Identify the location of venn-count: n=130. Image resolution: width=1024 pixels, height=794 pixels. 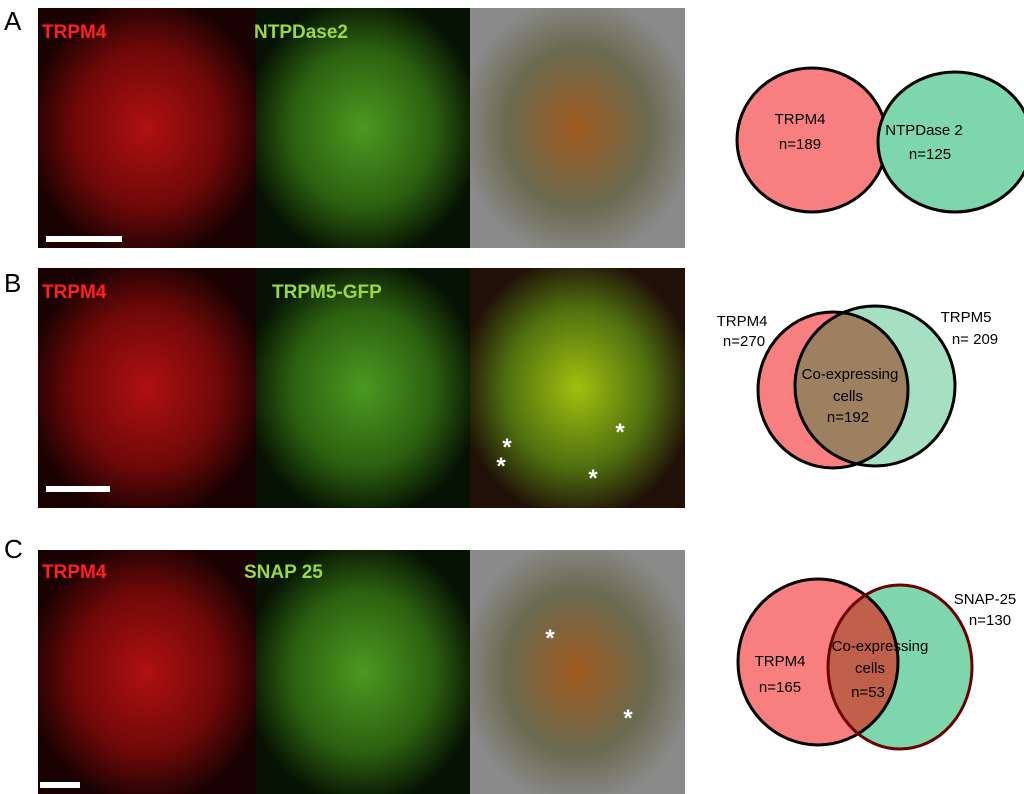
(990, 620).